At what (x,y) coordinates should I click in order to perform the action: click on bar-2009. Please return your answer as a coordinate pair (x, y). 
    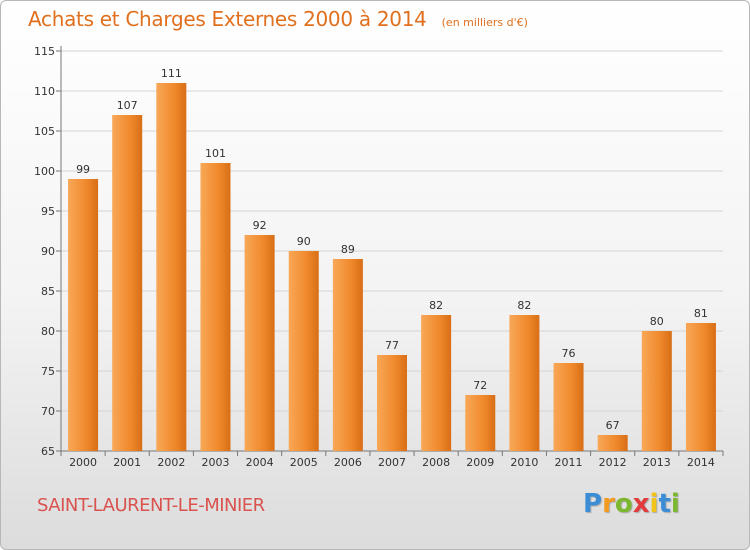
    Looking at the image, I should click on (480, 423).